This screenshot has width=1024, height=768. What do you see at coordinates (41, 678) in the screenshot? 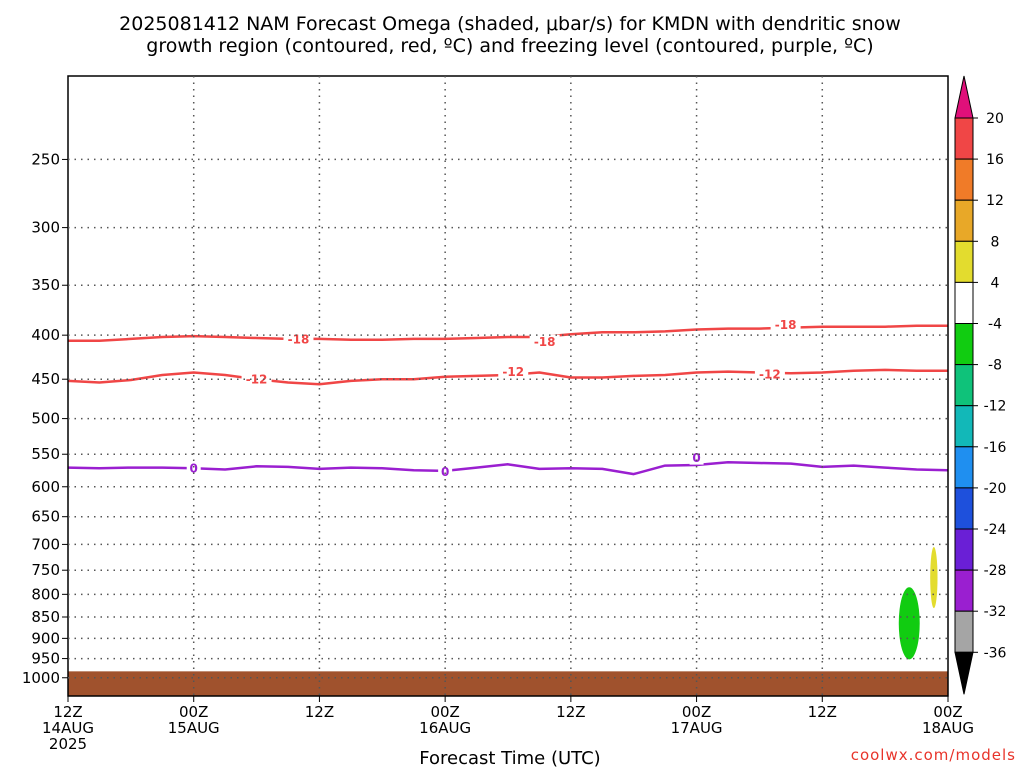
I see `y-tick-label-1000: 1000` at bounding box center [41, 678].